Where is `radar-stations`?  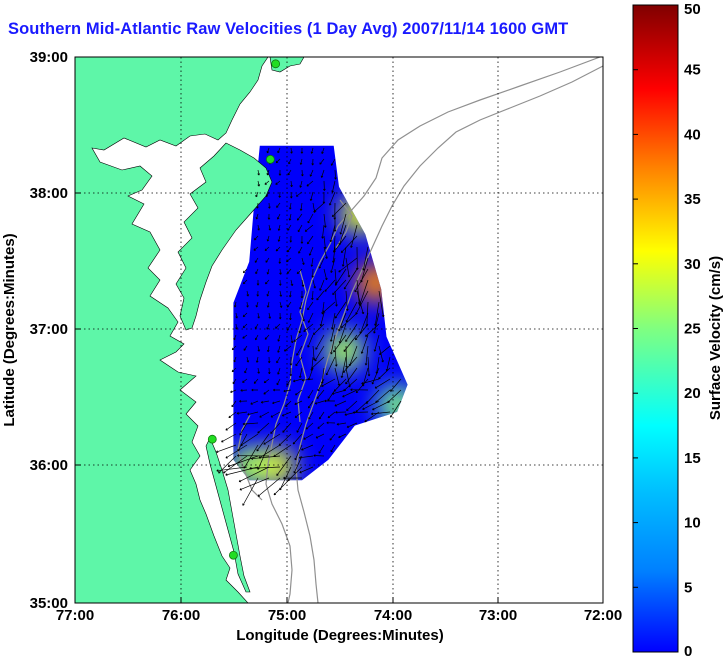 radar-stations is located at coordinates (244, 309).